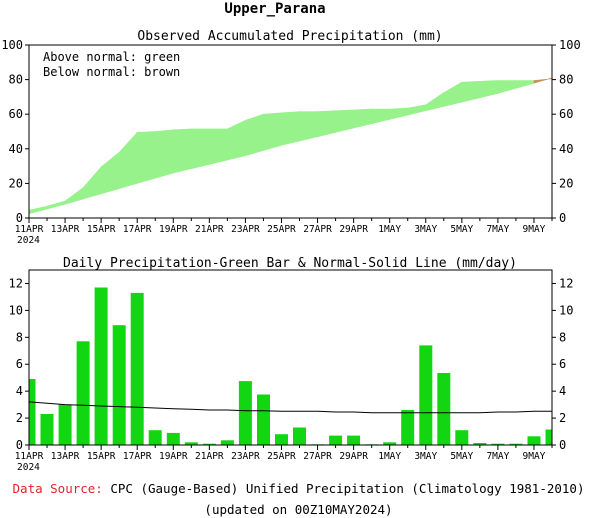 The image size is (597, 518). What do you see at coordinates (16, 183) in the screenshot?
I see `accumulated-ytick-label-left: 20` at bounding box center [16, 183].